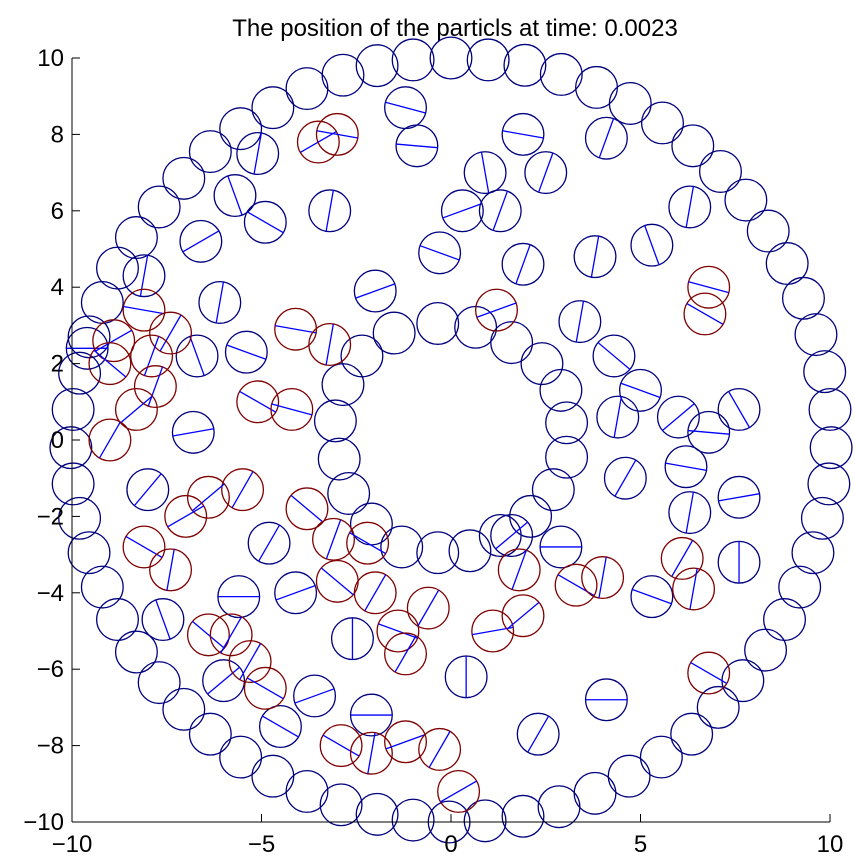 This screenshot has height=868, width=855. What do you see at coordinates (57, 134) in the screenshot?
I see `y-tick-label: 8` at bounding box center [57, 134].